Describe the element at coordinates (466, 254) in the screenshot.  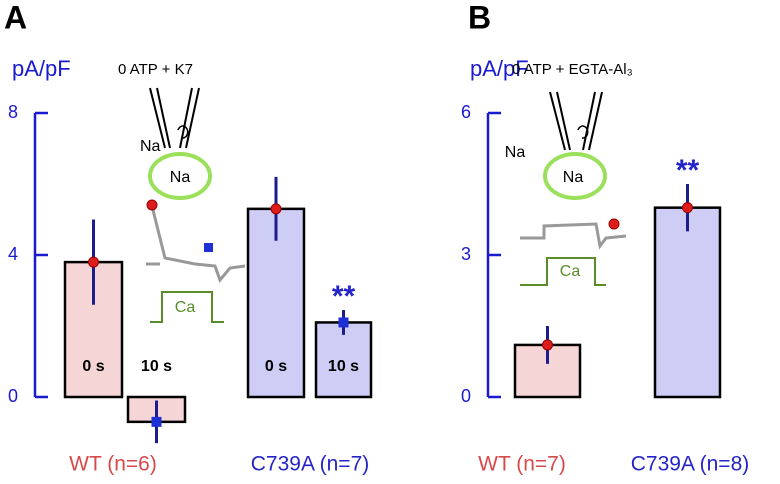
I see `y-tick-label: 3` at that location.